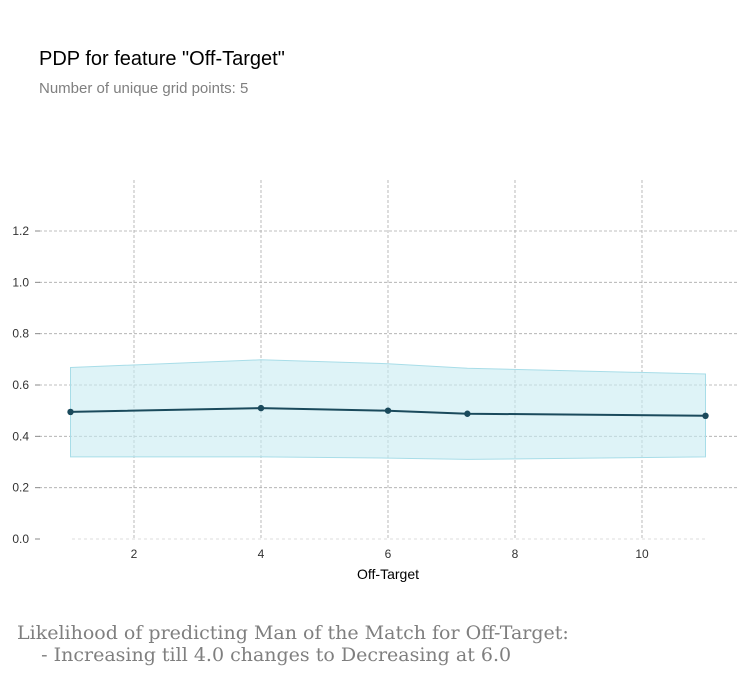 The width and height of the screenshot is (746, 677). Describe the element at coordinates (642, 554) in the screenshot. I see `x-tick-label-4: 10` at that location.